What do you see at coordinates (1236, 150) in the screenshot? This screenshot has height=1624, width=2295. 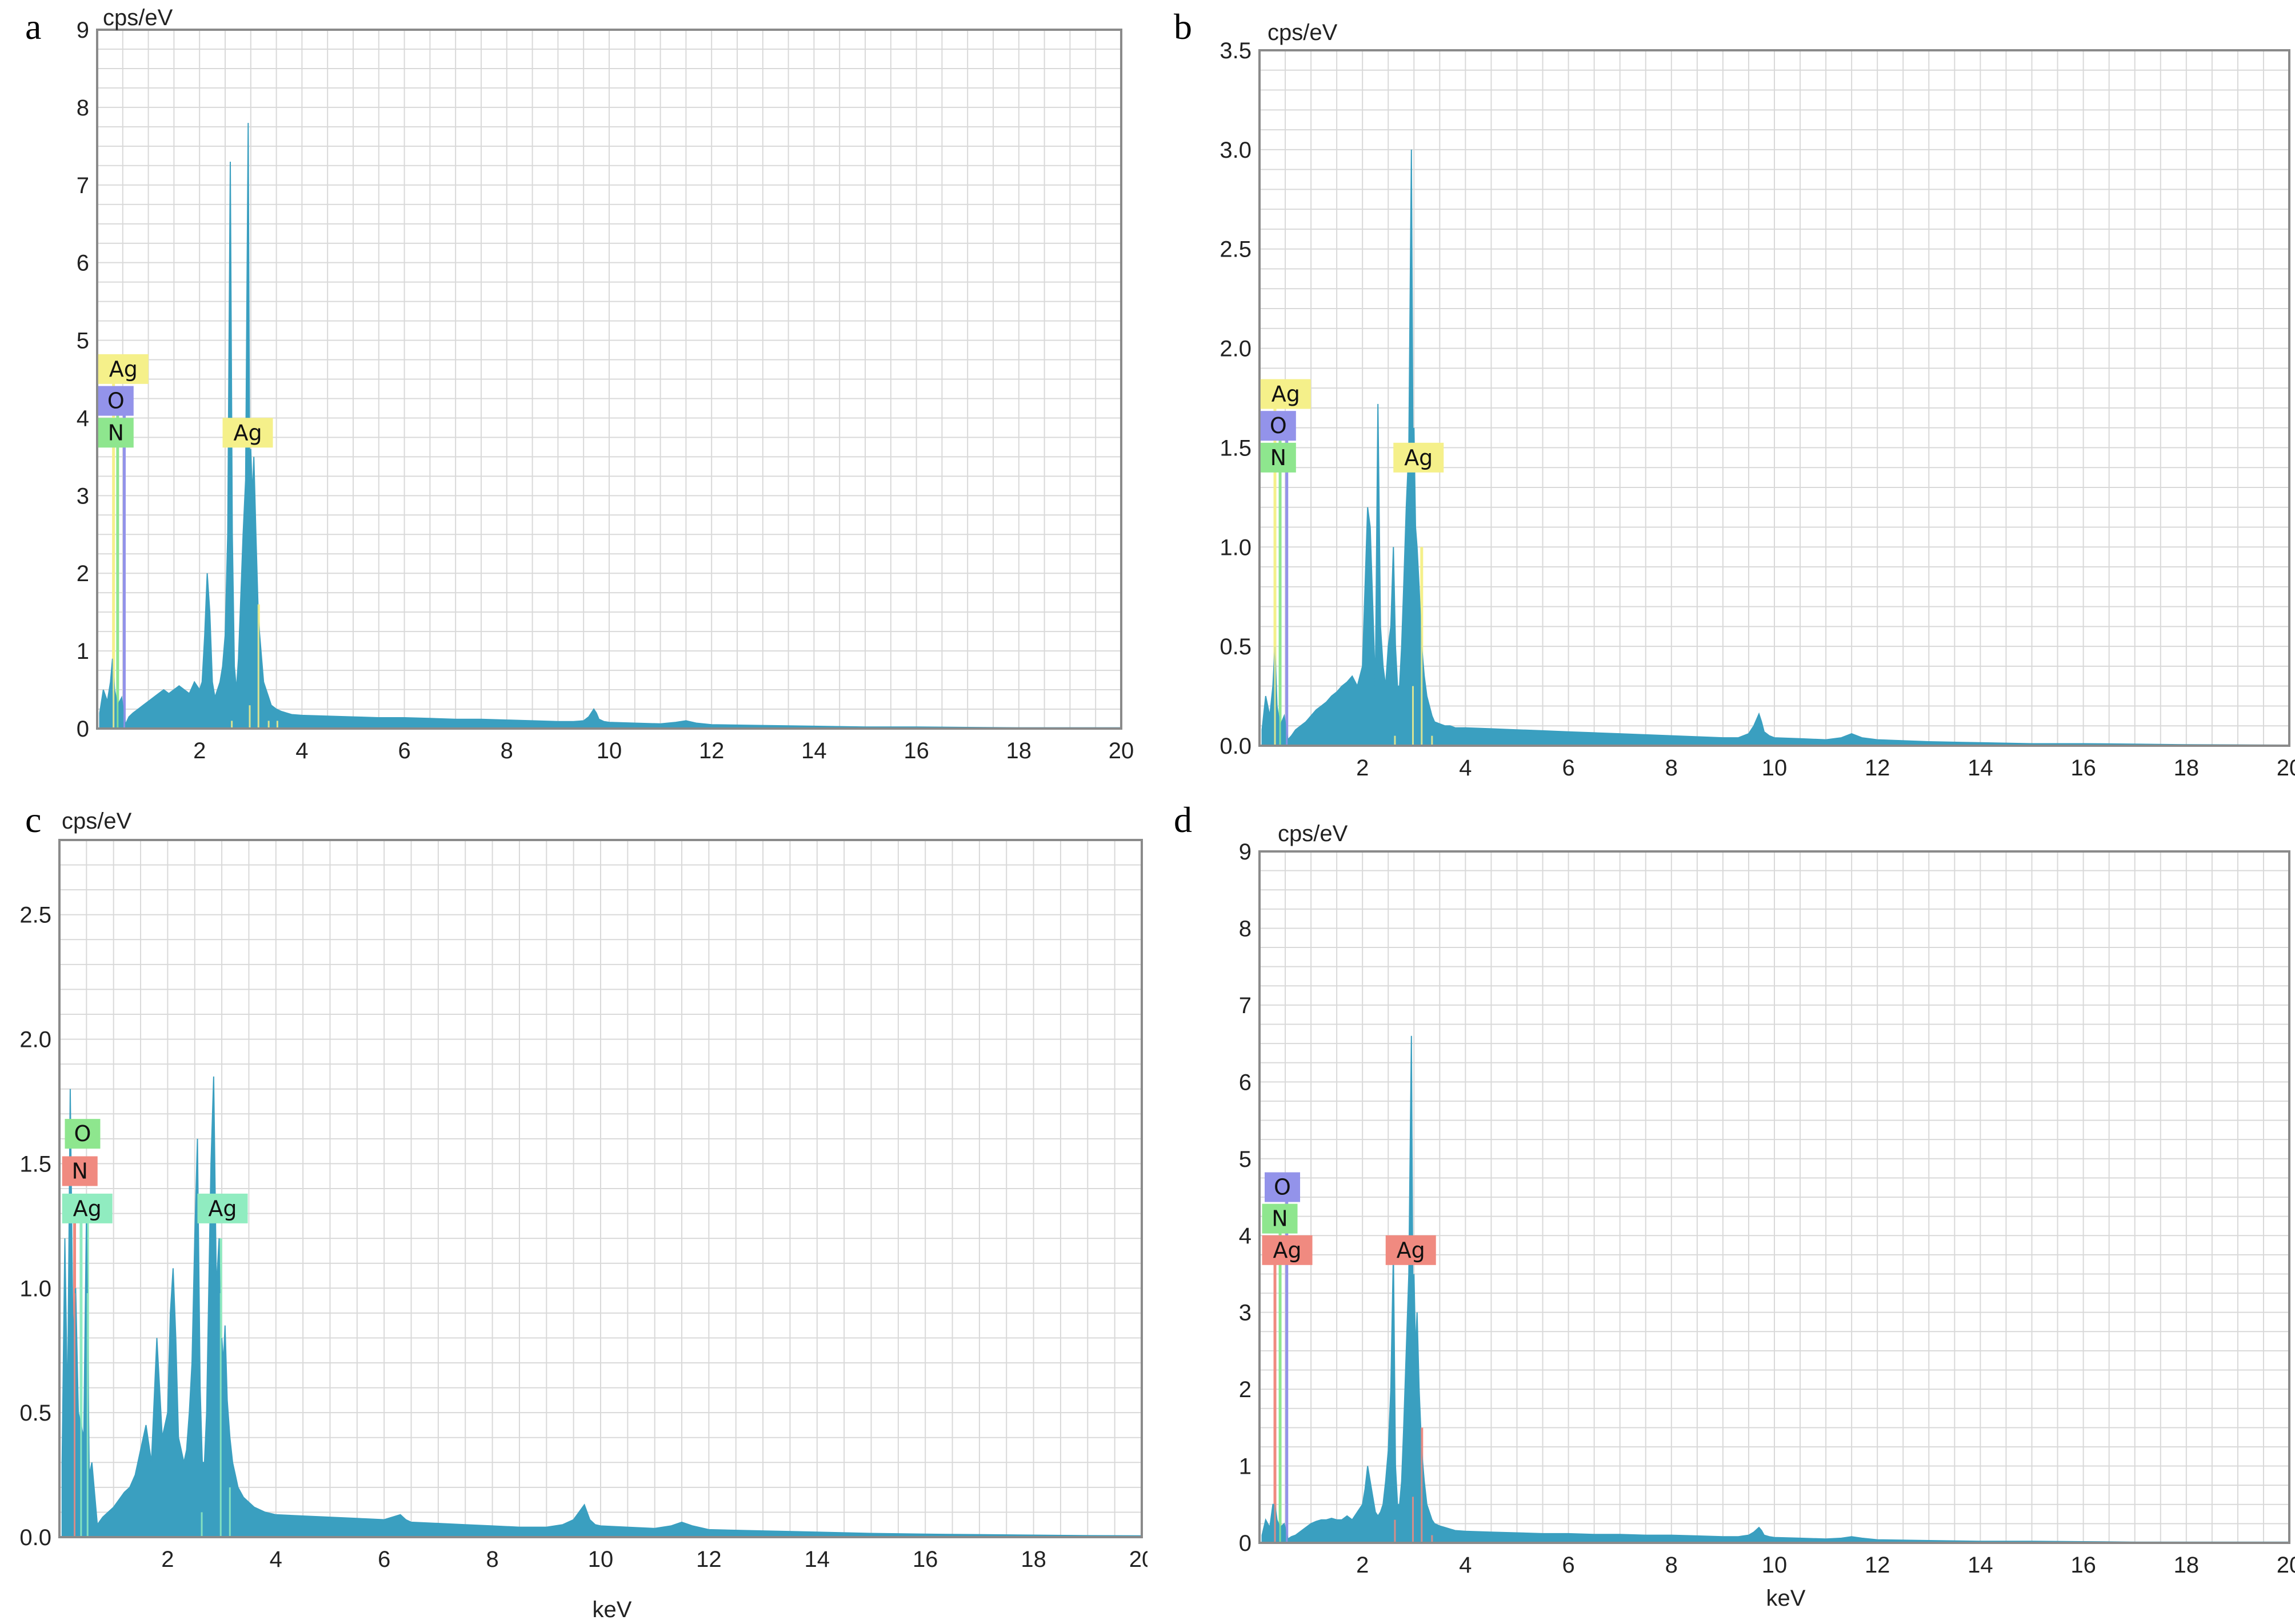 I see `y-tick-label: 3.0` at bounding box center [1236, 150].